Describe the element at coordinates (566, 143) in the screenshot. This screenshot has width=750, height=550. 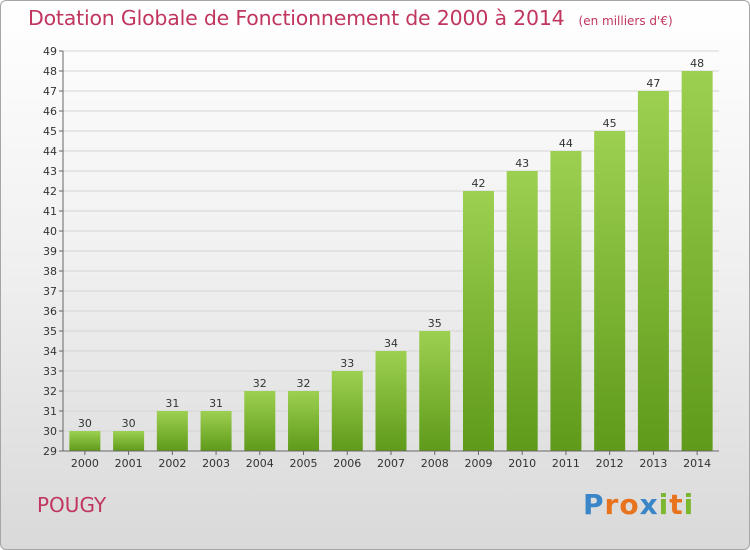
I see `bar-value-label: 44` at that location.